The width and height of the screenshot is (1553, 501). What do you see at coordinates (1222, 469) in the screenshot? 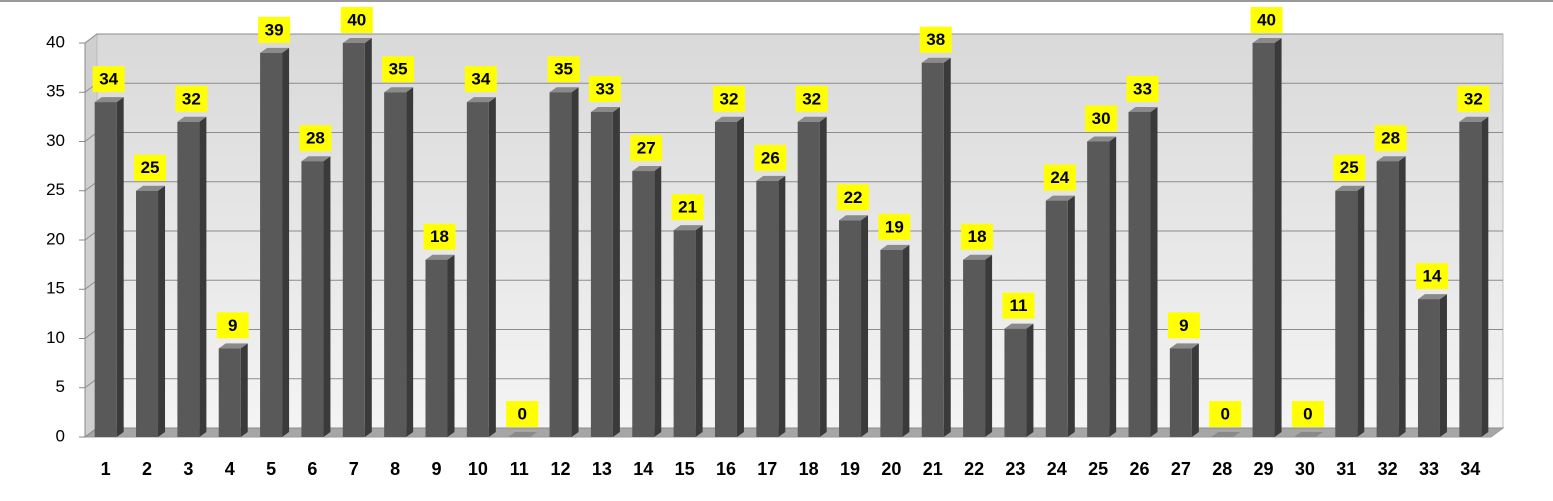
I see `x-tick-label: 28` at bounding box center [1222, 469].